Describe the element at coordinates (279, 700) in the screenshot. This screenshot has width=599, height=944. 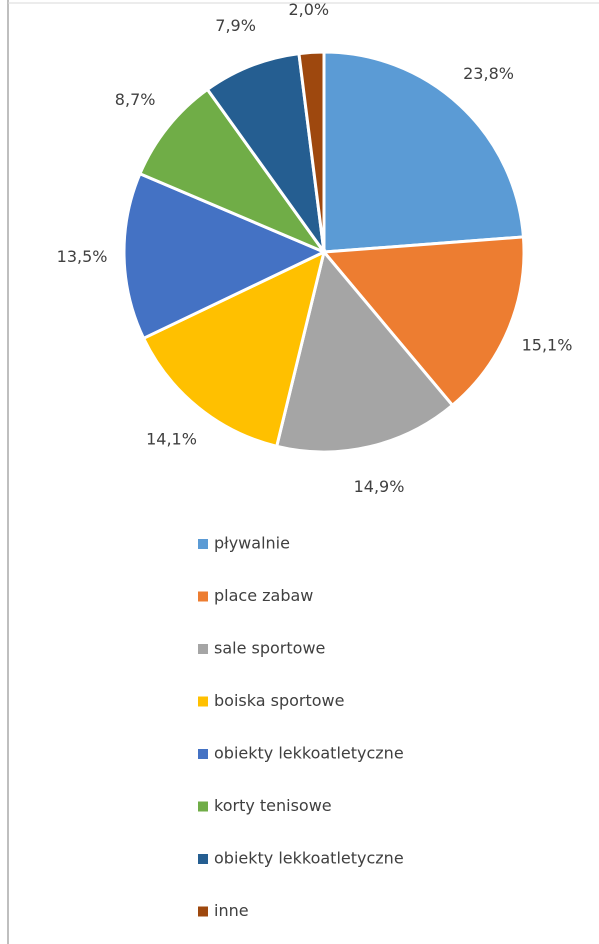
I see `legend-label: boiska sportowe` at that location.